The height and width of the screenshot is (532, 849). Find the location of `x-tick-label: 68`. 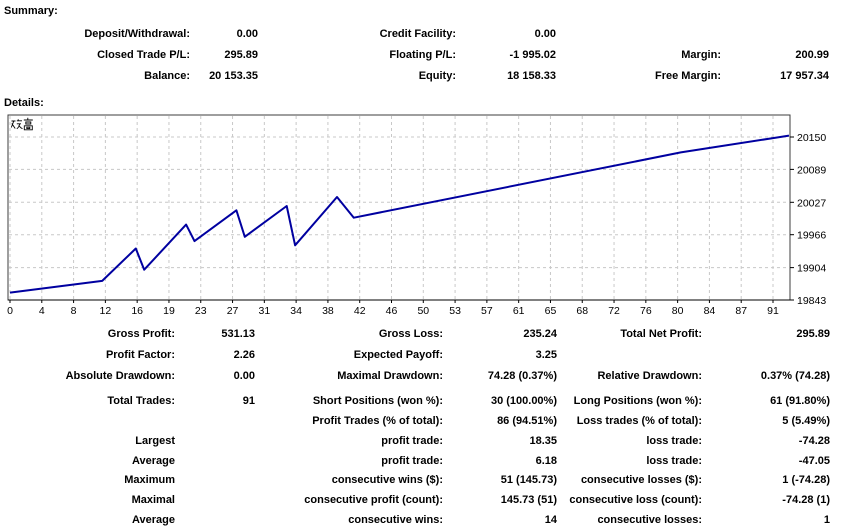

x-tick-label: 68 is located at coordinates (582, 311).